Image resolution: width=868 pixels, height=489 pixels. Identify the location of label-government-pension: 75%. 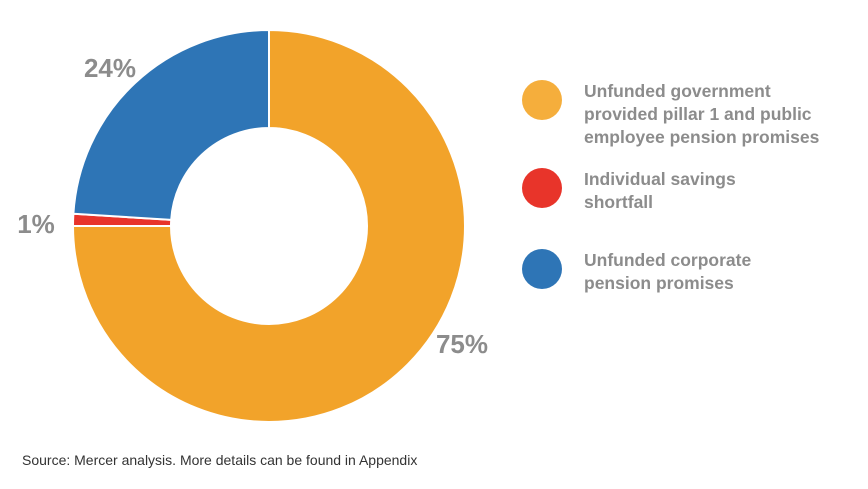
(462, 344).